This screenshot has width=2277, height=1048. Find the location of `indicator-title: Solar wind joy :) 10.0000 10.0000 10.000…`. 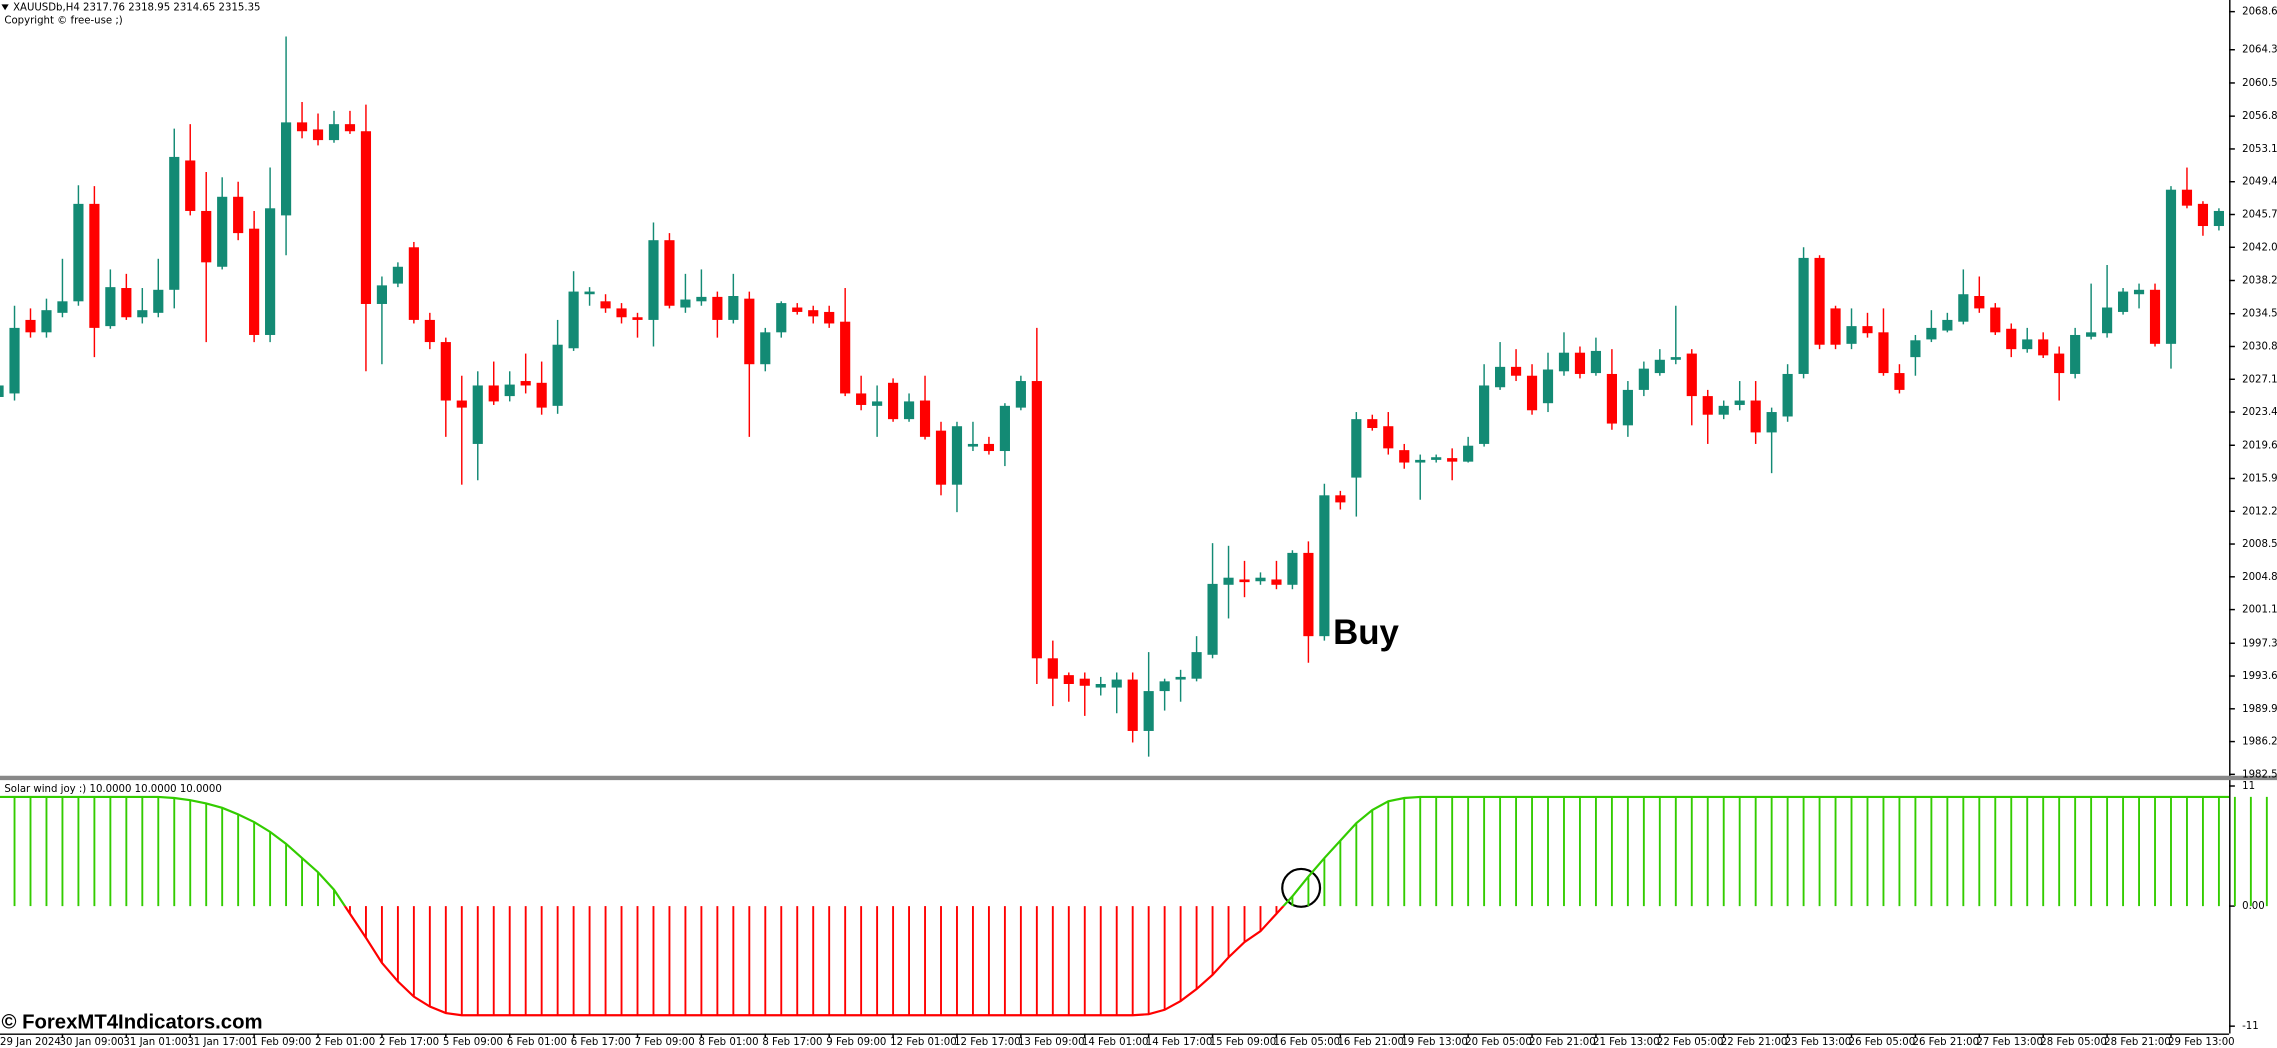

indicator-title: Solar wind joy :) 10.0000 10.0000 10.000… is located at coordinates (112, 789).